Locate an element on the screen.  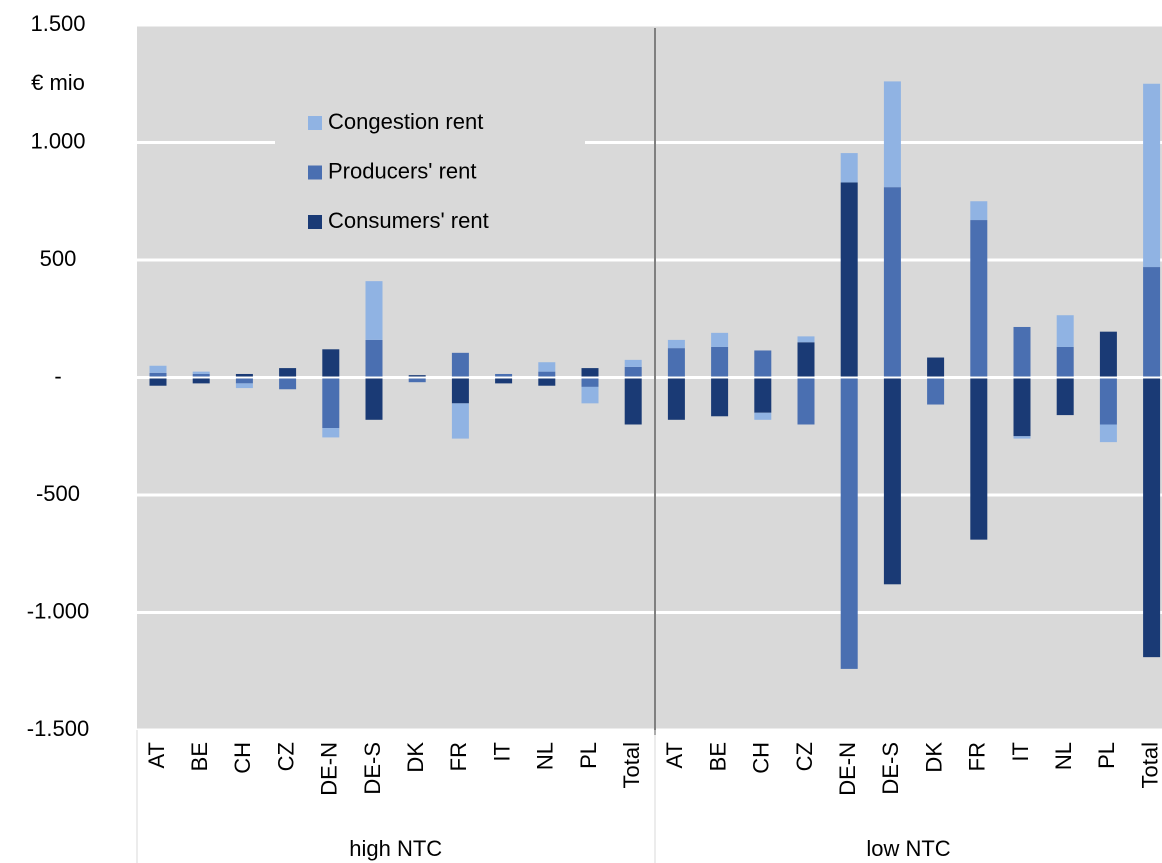
y-tick-label: 1.000 is located at coordinates (57, 140).